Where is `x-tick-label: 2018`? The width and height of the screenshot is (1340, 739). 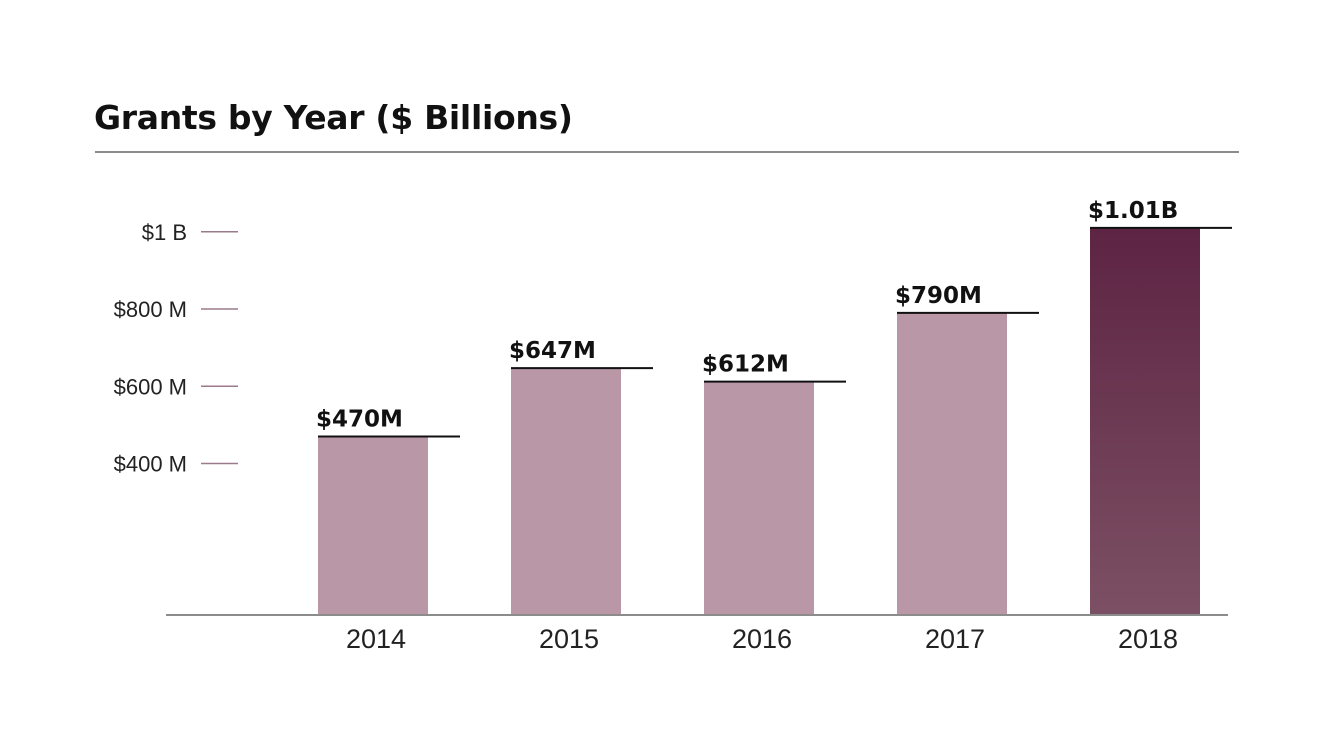 x-tick-label: 2018 is located at coordinates (1148, 639).